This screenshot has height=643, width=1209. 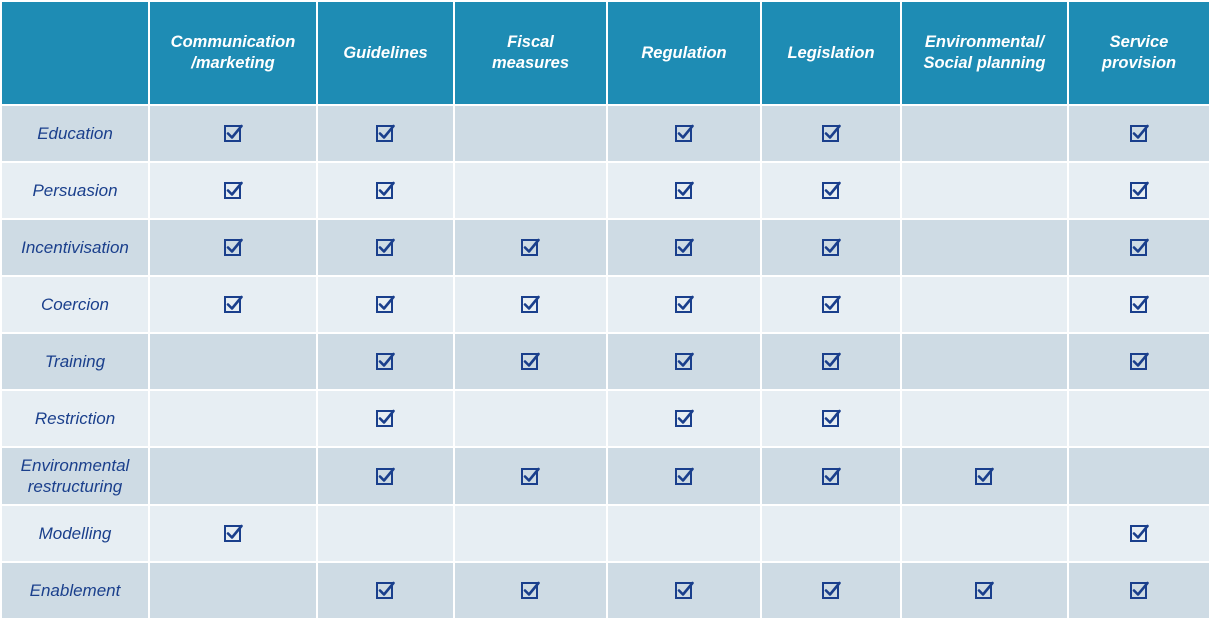 I want to click on row-label: Training, so click(x=75, y=361).